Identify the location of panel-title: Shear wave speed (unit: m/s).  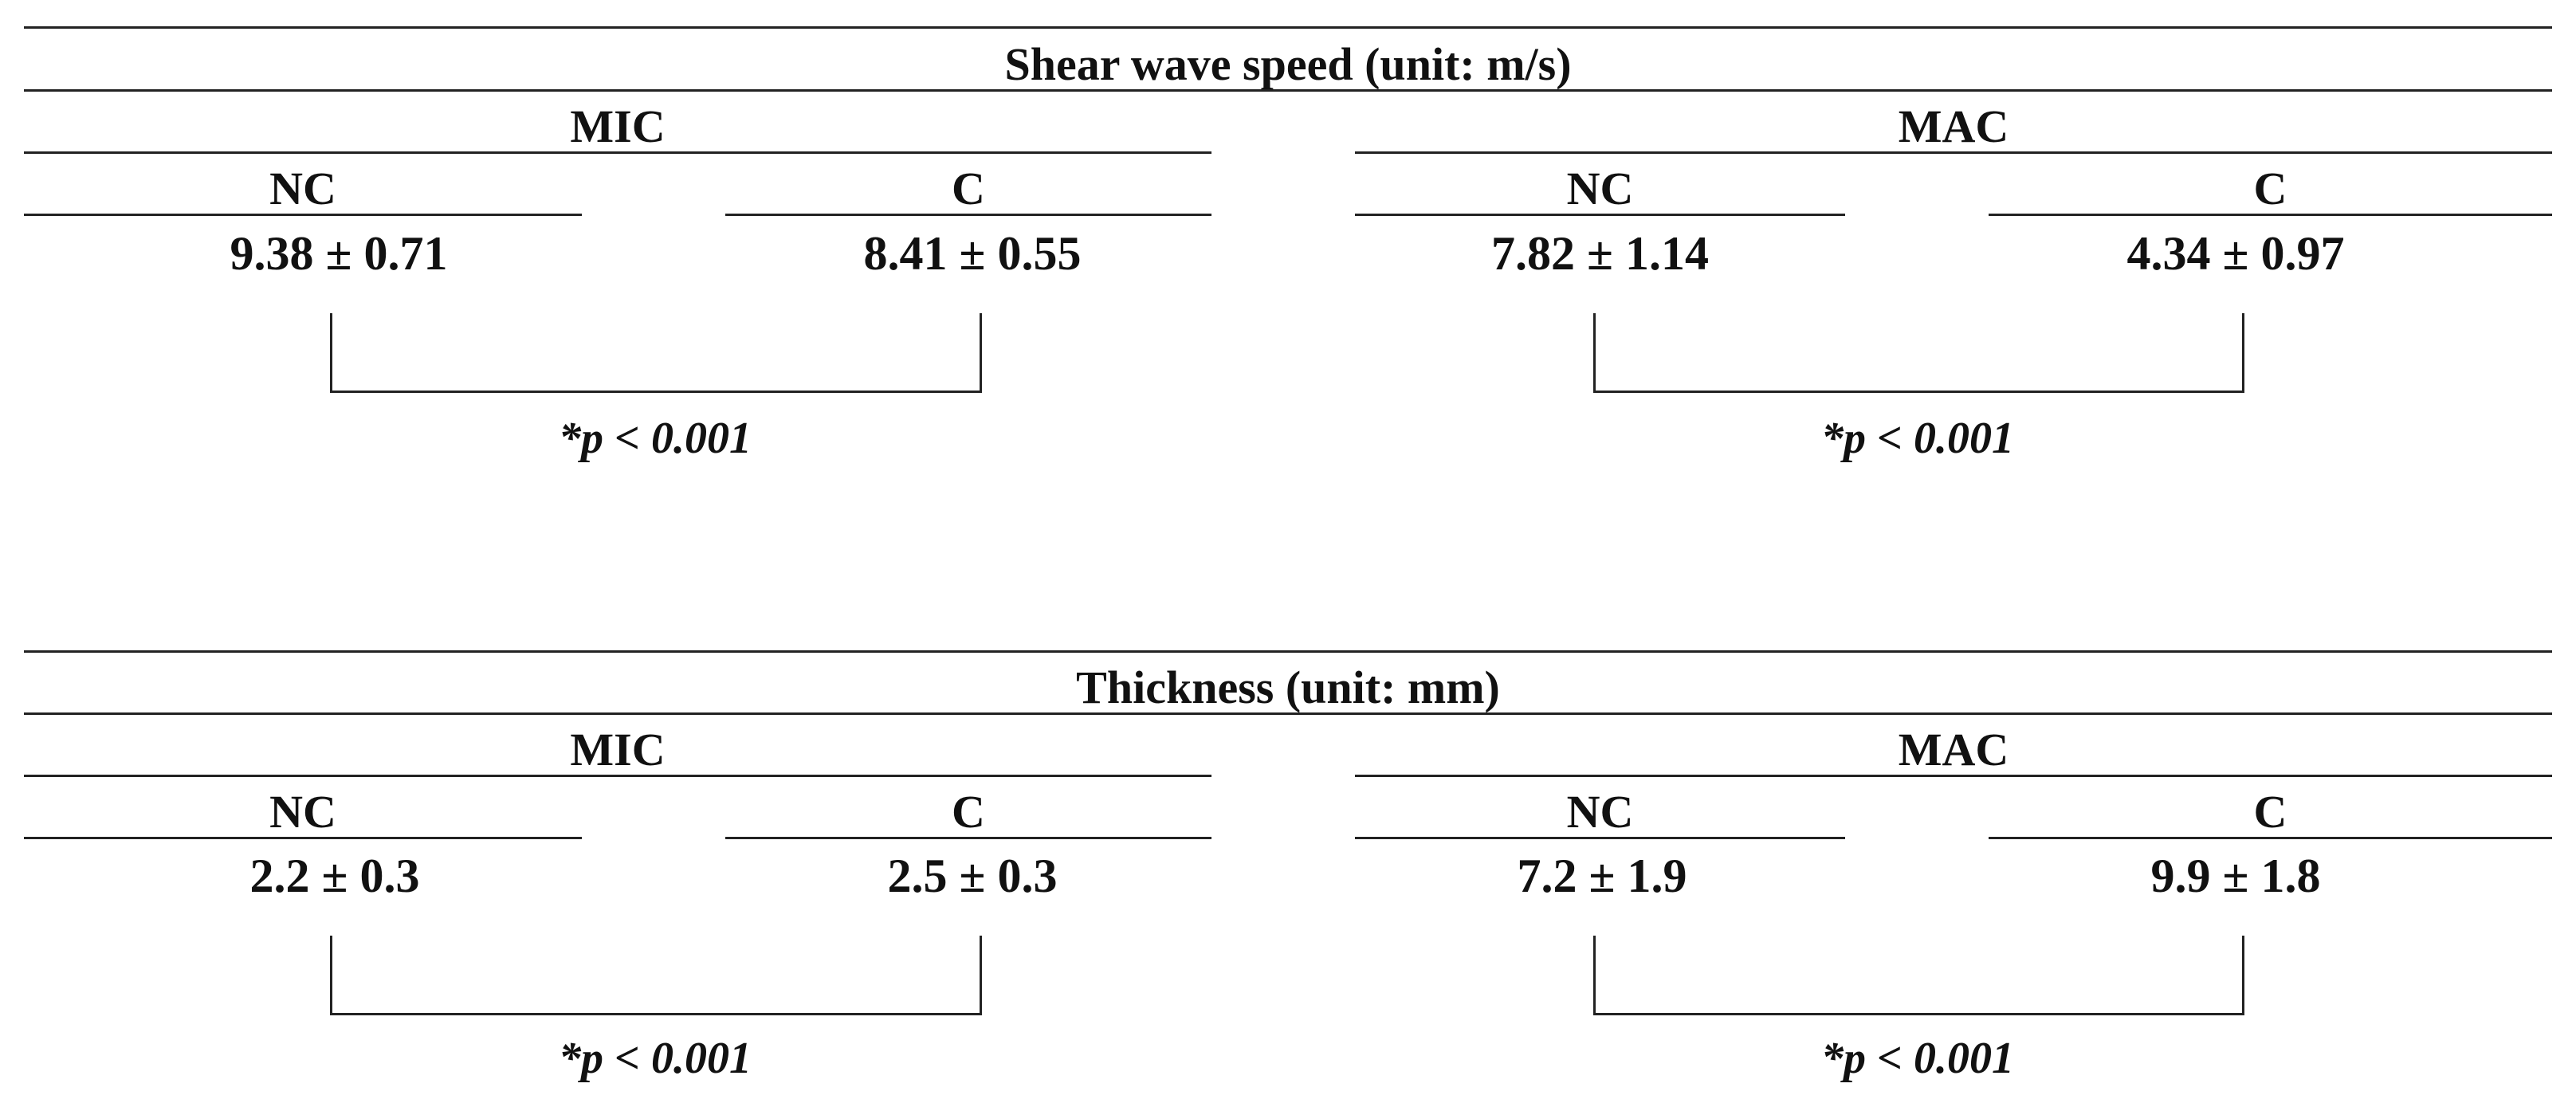
(1288, 64).